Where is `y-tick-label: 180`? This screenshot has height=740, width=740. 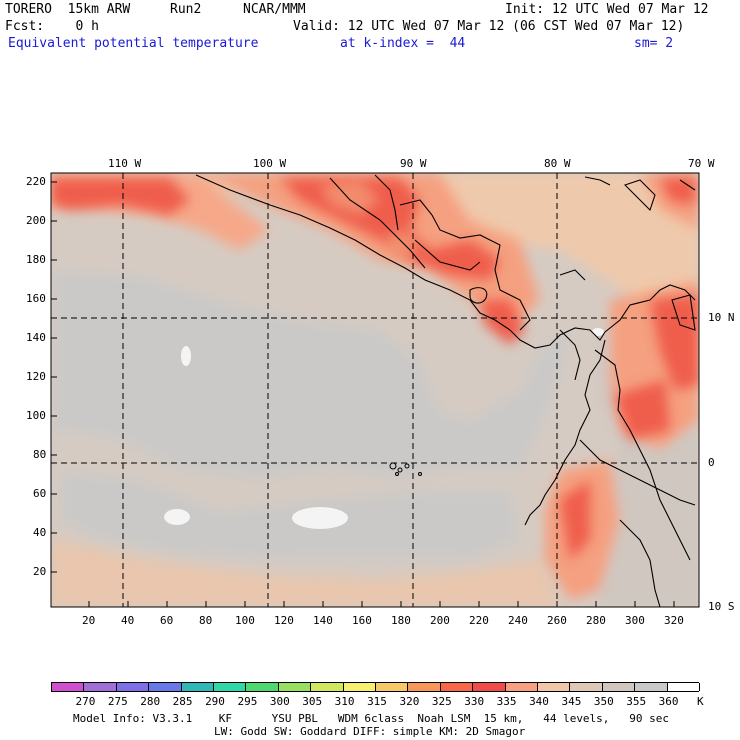
y-tick-label: 180 is located at coordinates (36, 259).